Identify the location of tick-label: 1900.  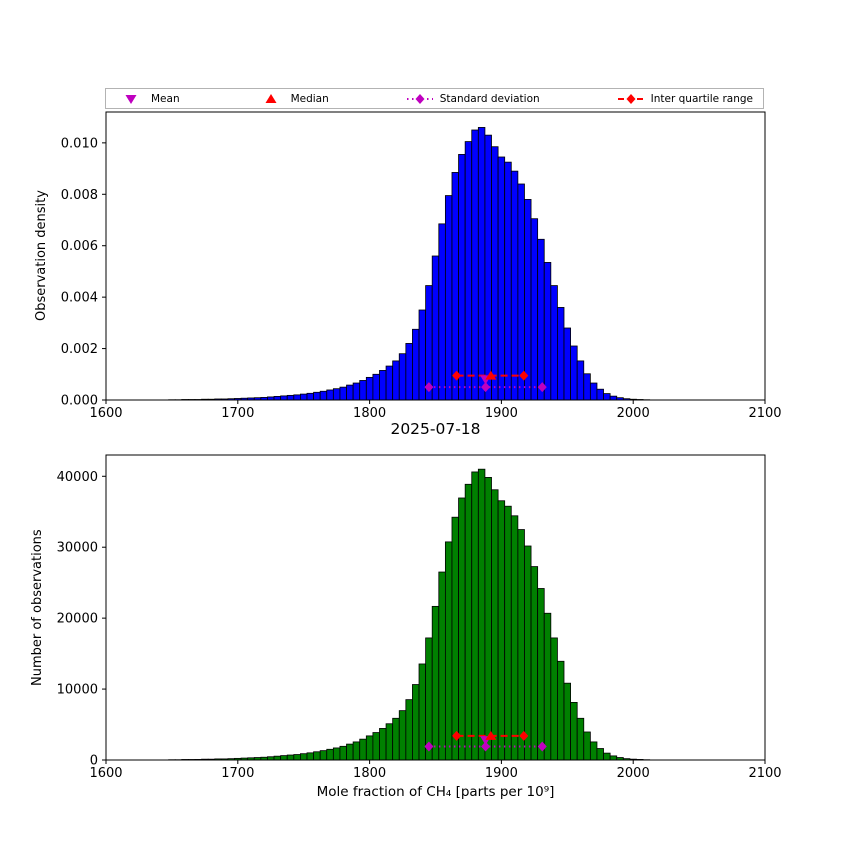
(501, 413).